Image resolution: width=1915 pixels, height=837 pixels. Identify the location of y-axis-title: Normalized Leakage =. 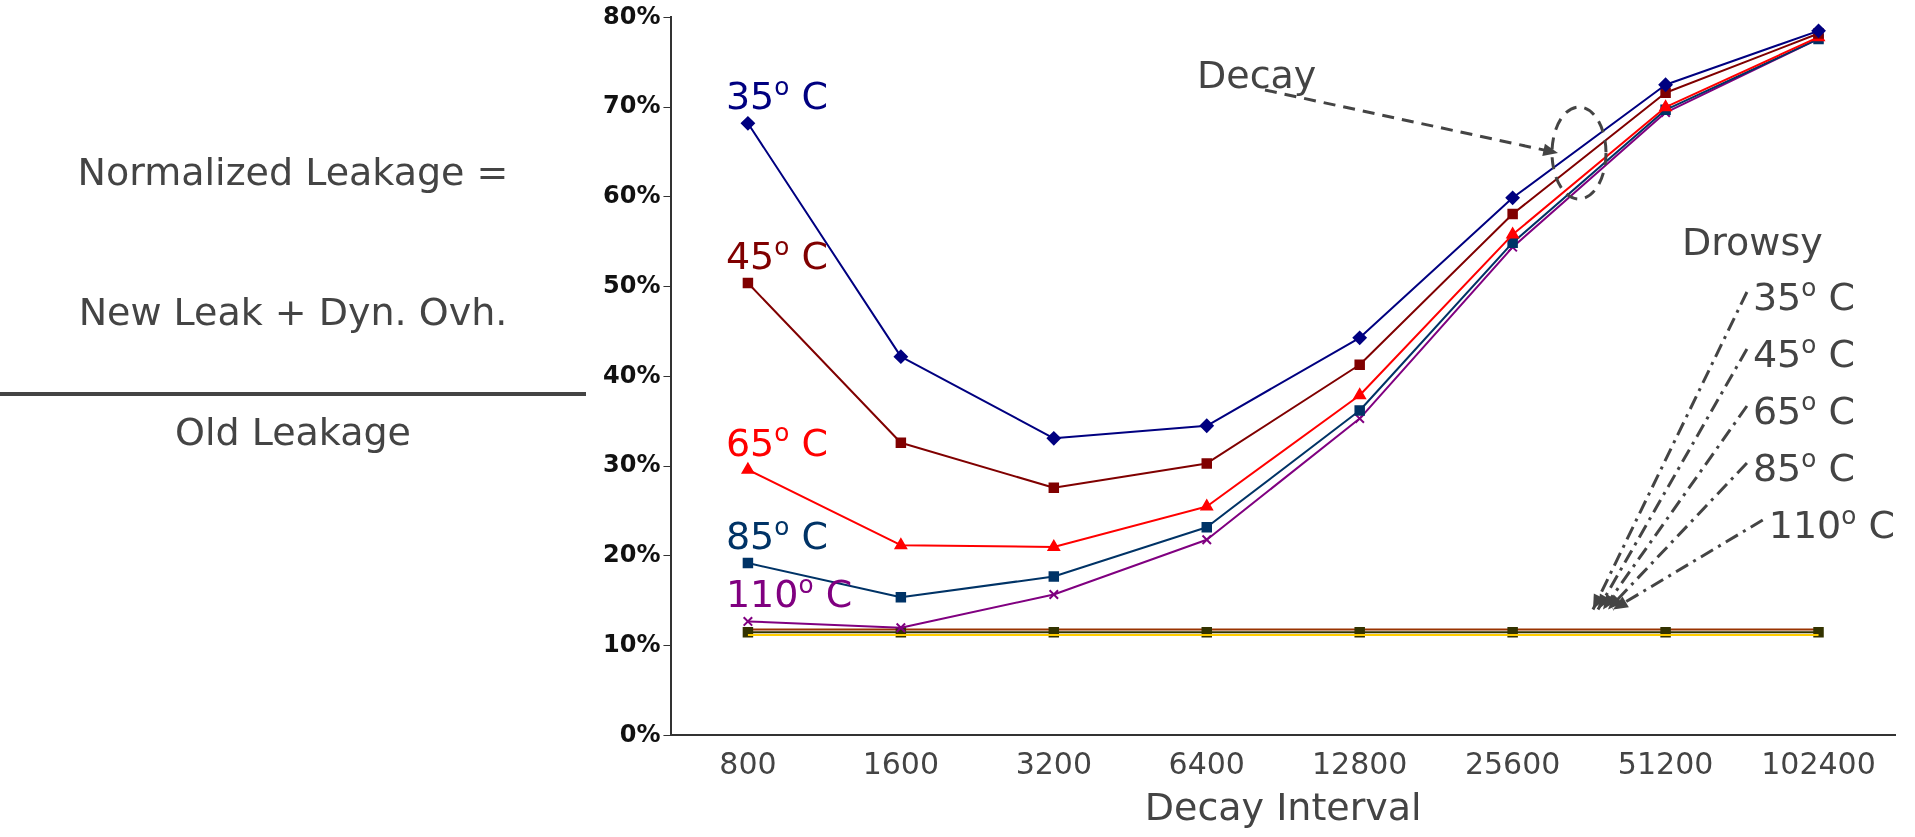
(293, 172).